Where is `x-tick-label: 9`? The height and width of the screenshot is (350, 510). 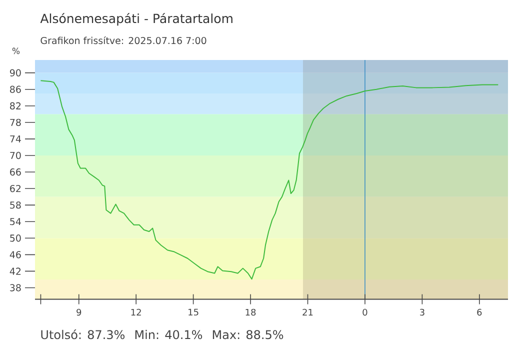 x-tick-label: 9 is located at coordinates (79, 312).